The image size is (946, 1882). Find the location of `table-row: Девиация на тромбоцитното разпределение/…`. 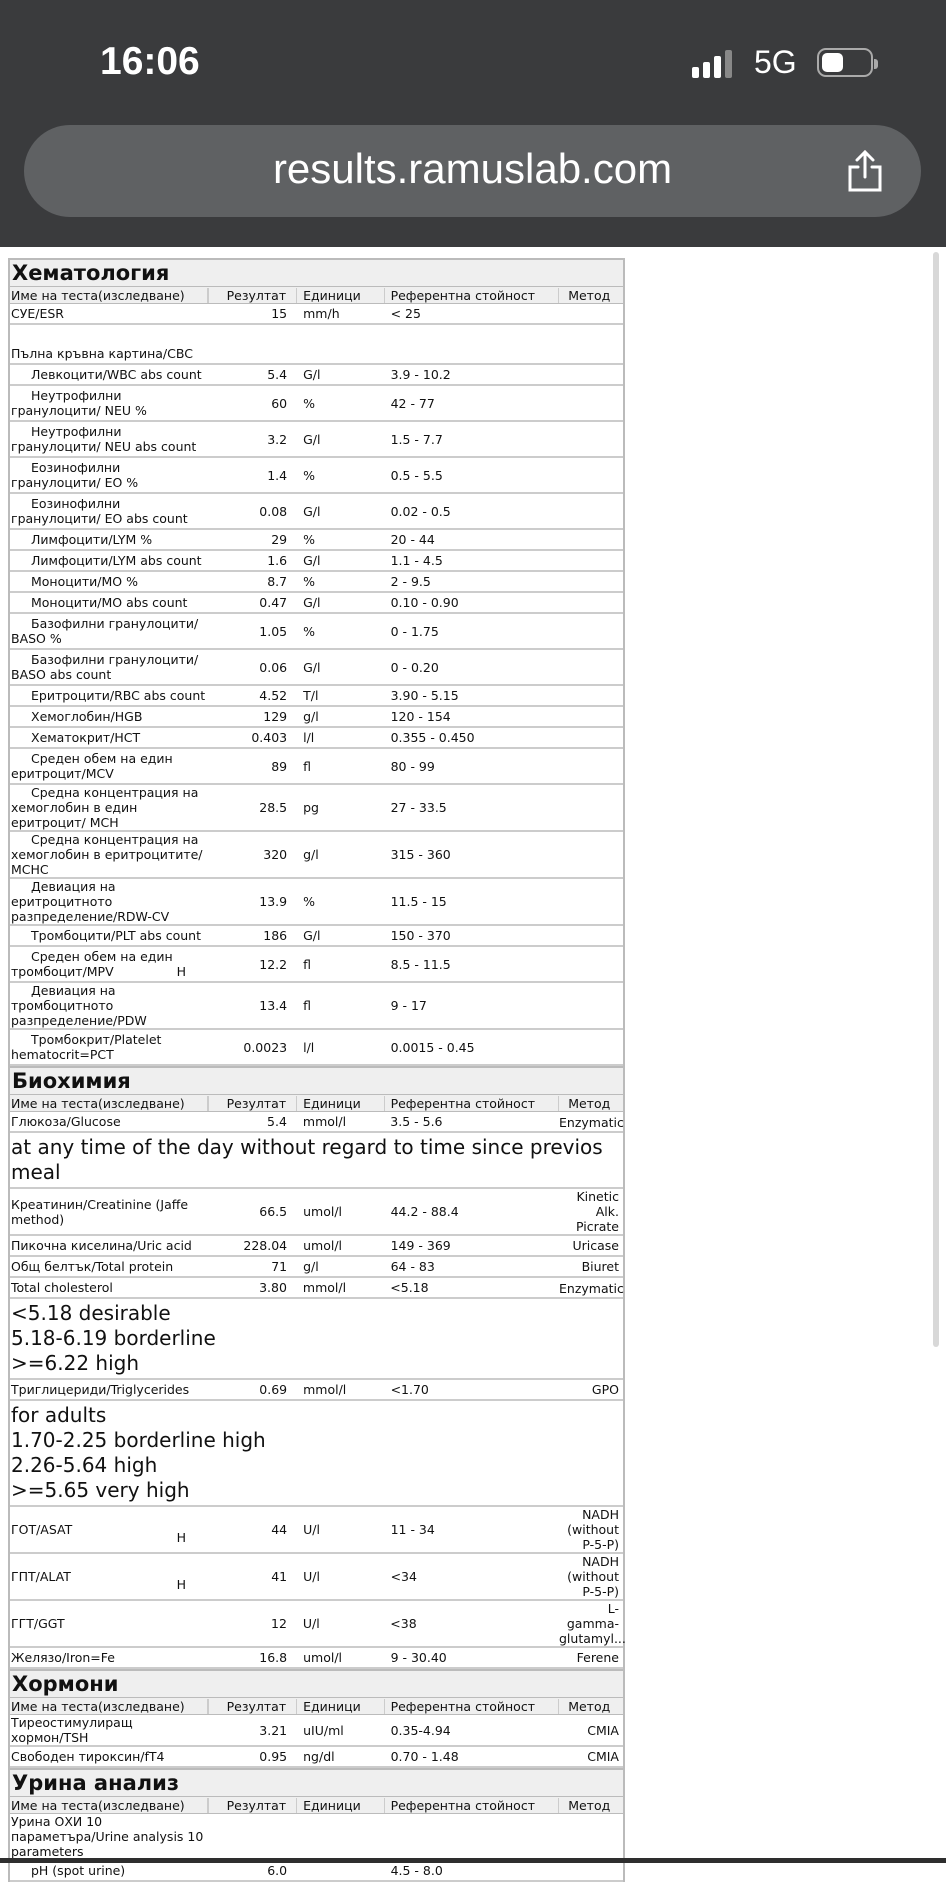

table-row: Девиация на тромбоцитното разпределение/… is located at coordinates (316, 1006).